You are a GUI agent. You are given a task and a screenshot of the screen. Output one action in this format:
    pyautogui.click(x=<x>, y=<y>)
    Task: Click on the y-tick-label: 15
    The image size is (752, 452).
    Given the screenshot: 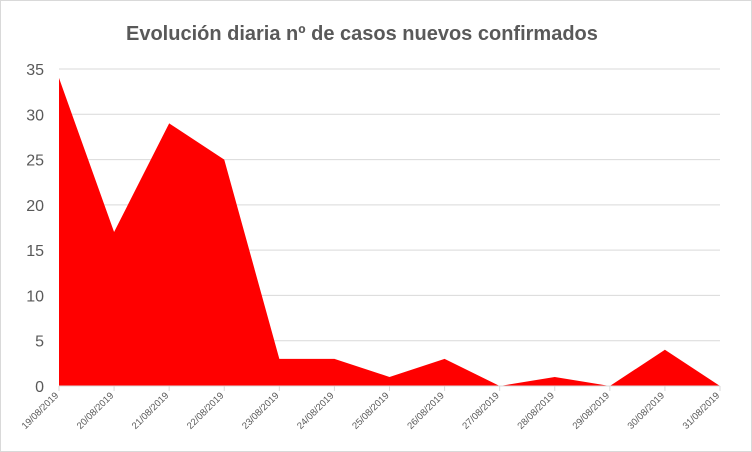 What is the action you would take?
    pyautogui.click(x=35, y=251)
    